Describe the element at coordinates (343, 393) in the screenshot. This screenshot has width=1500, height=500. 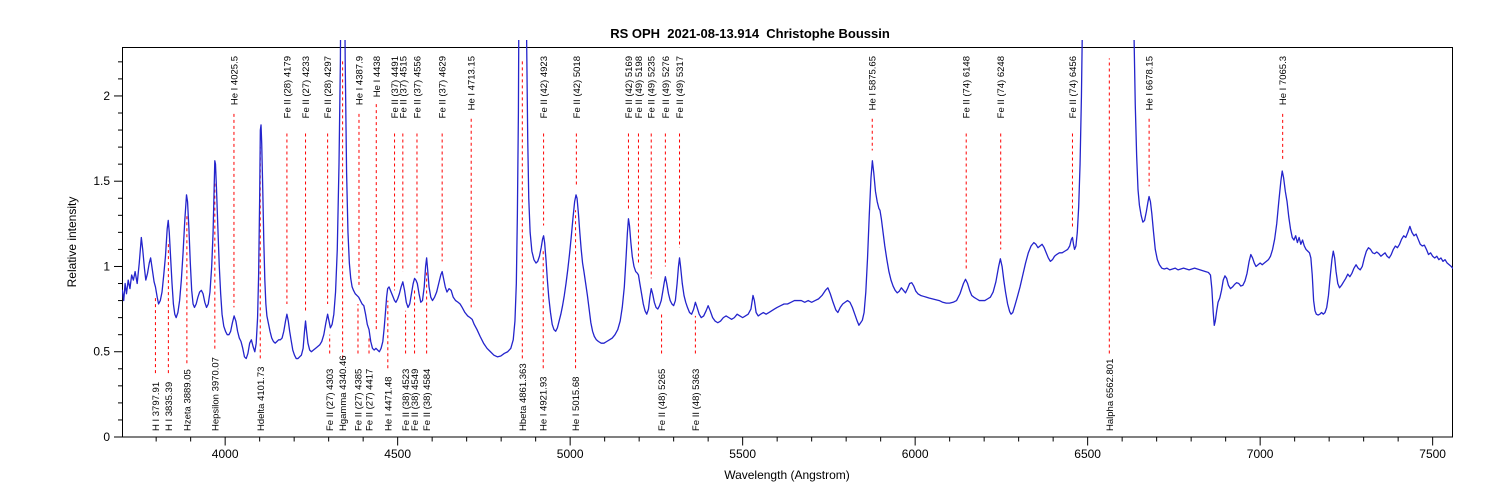
I see `annotation-label: Hgamma 4340.46` at that location.